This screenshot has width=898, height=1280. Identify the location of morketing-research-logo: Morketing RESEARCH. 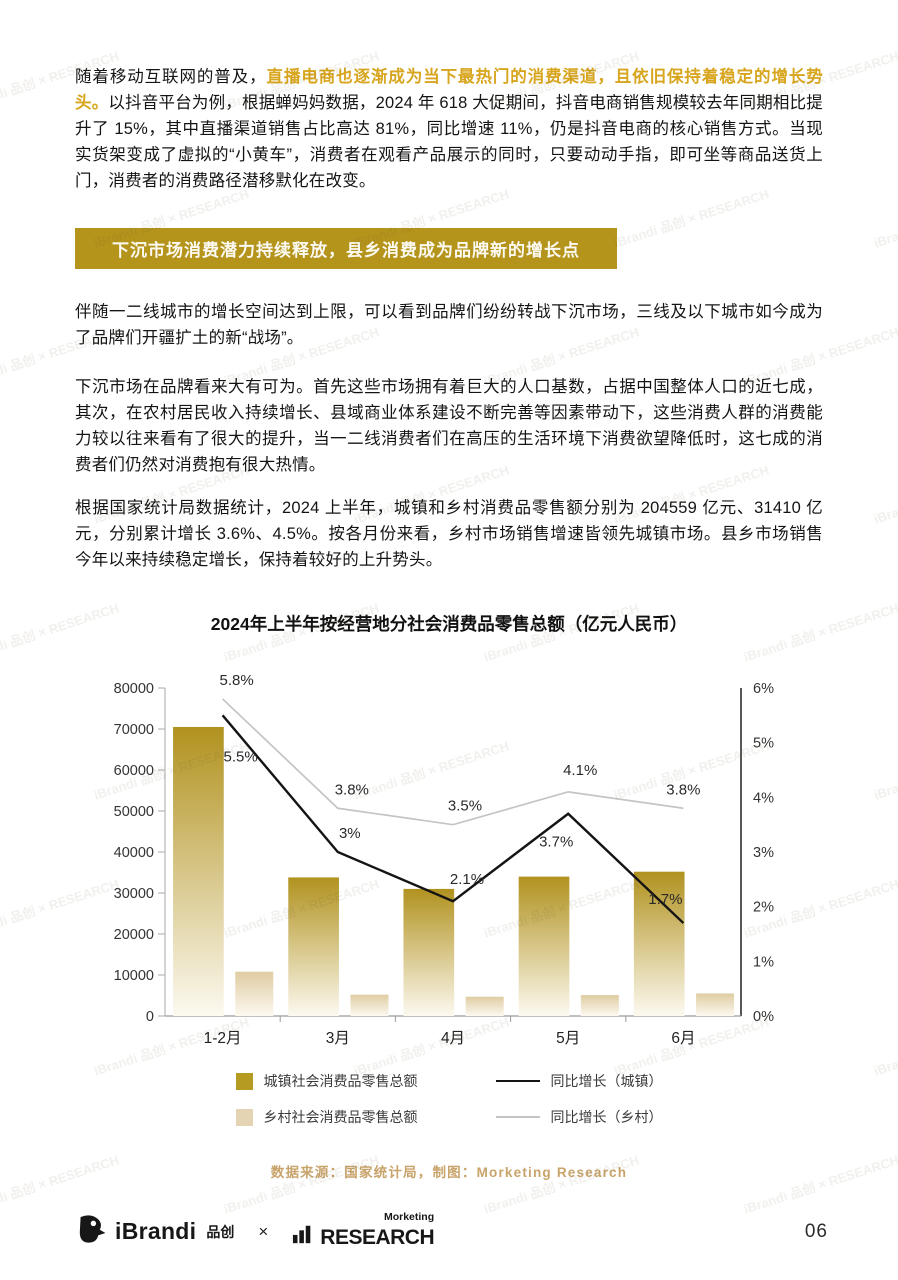
(363, 1230).